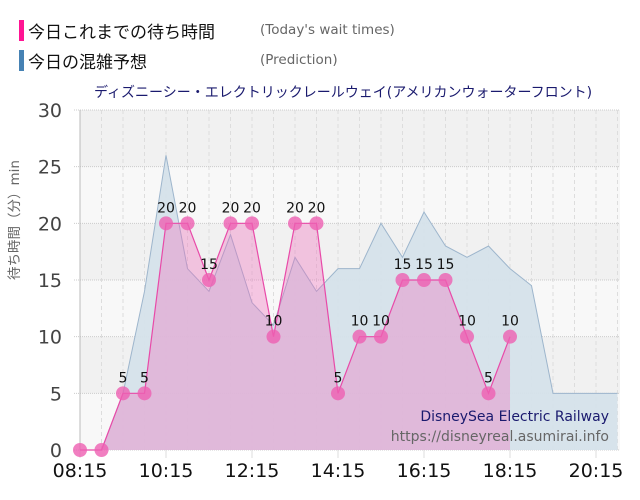 The width and height of the screenshot is (640, 500). What do you see at coordinates (56, 451) in the screenshot?
I see `y-tick-label: 0` at bounding box center [56, 451].